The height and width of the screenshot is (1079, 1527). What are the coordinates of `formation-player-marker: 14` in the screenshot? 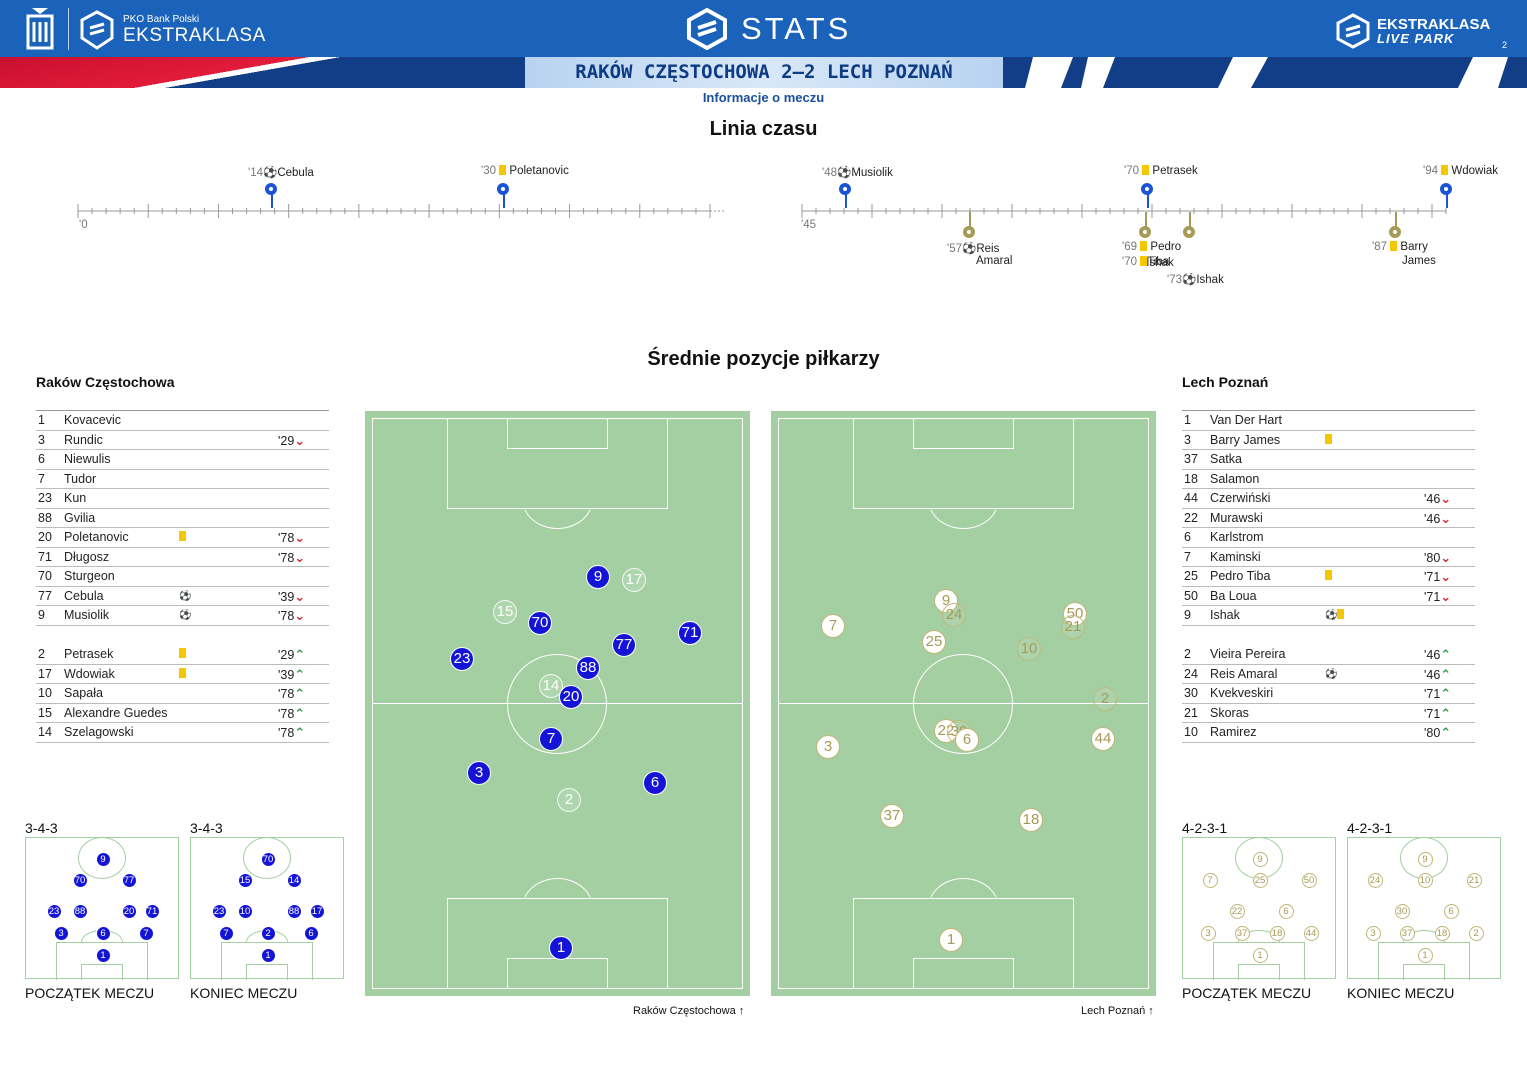 It's located at (294, 880).